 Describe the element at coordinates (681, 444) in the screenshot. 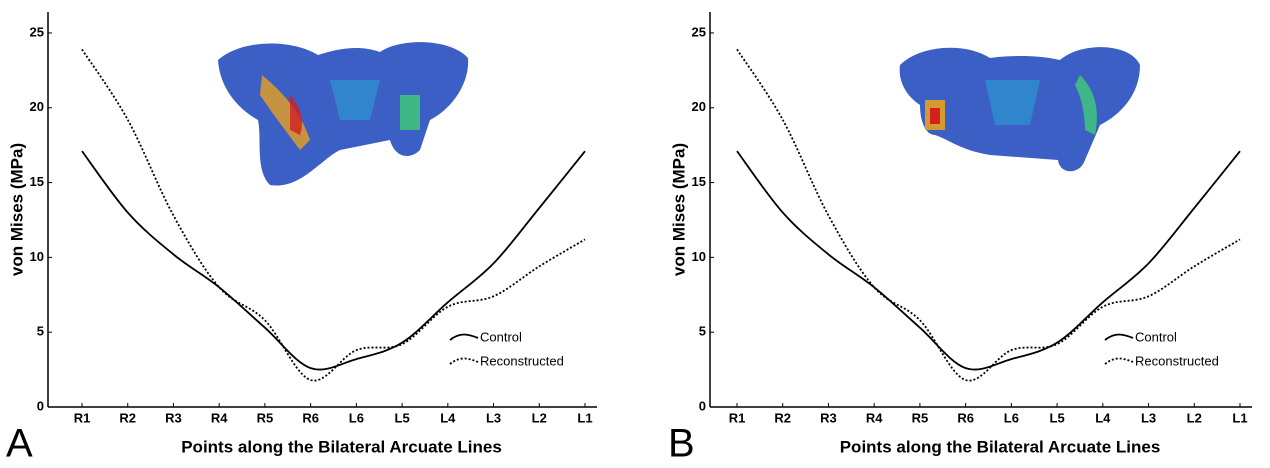

I see `panel-label: B` at that location.